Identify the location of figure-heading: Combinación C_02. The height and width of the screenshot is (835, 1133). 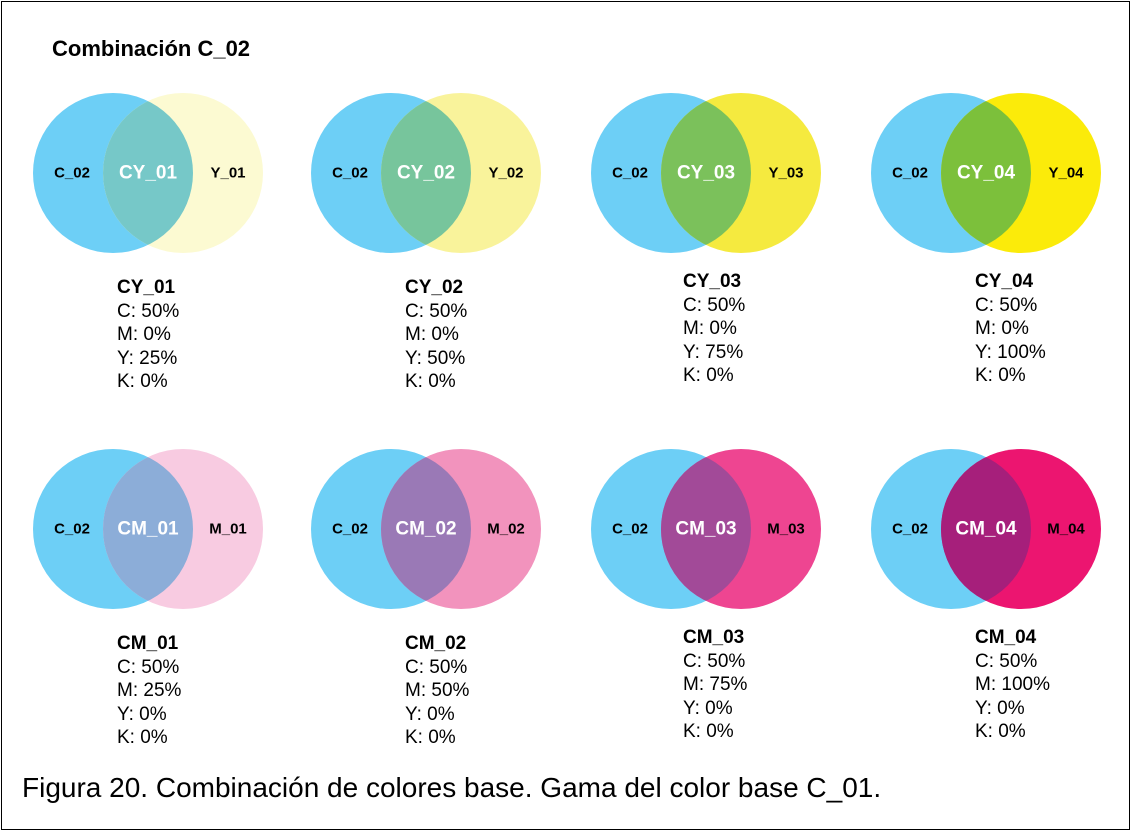
(151, 48).